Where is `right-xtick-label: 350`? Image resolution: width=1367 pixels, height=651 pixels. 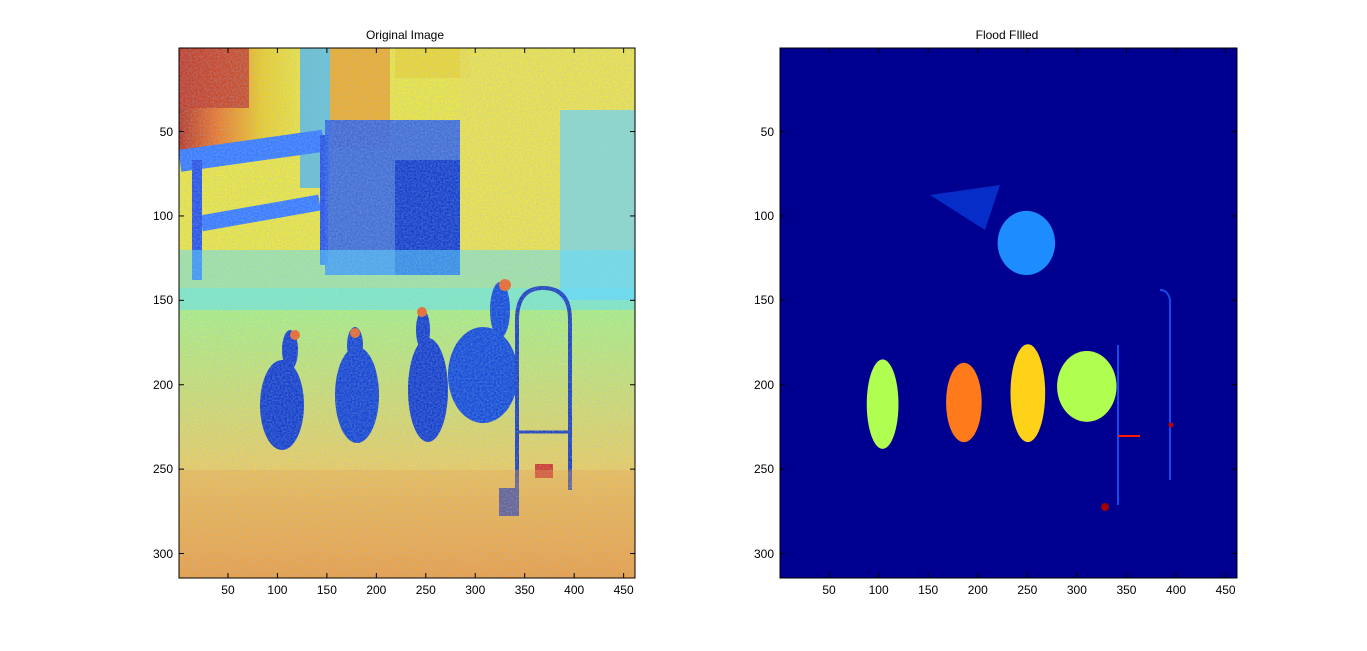 right-xtick-label: 350 is located at coordinates (1126, 590).